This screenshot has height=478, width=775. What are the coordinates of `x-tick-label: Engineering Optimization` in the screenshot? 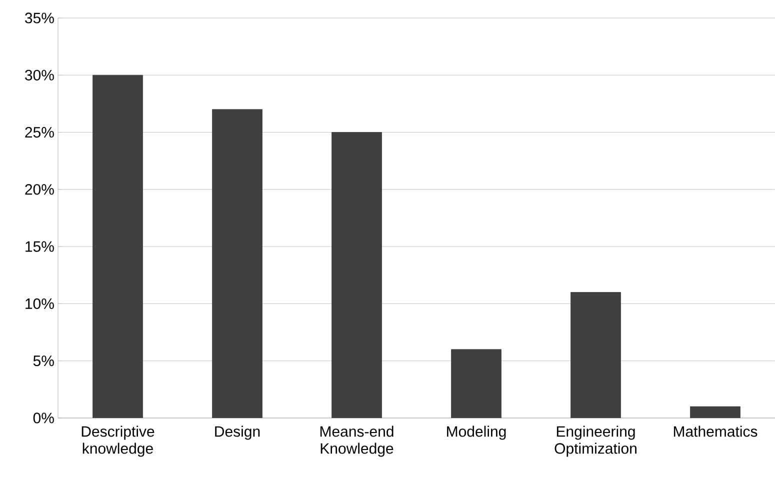 It's located at (595, 441).